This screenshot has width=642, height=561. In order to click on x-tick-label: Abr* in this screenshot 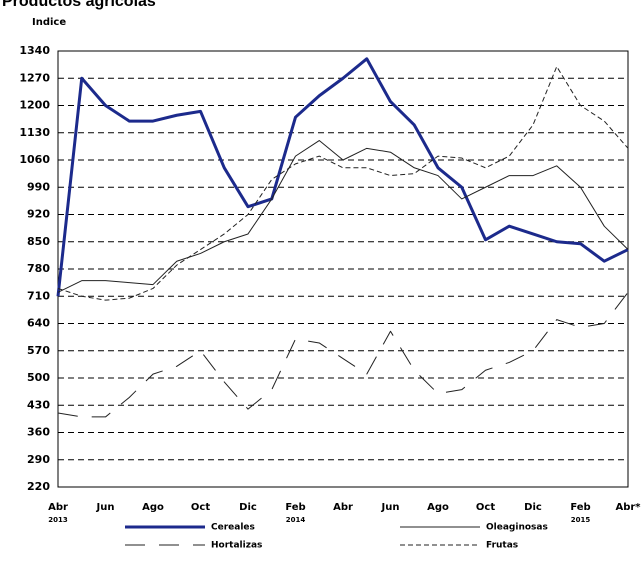, I will do `click(628, 507)`.